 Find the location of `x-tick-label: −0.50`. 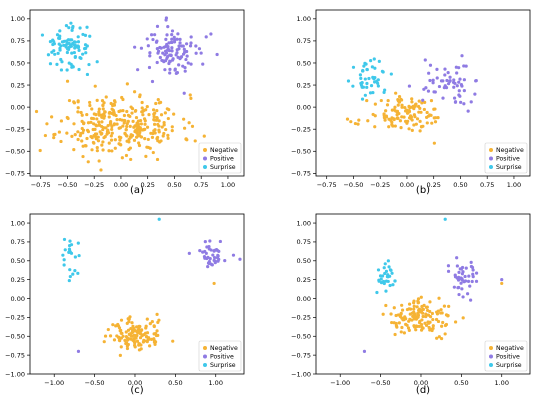

x-tick-label: −0.50 is located at coordinates (67, 185).